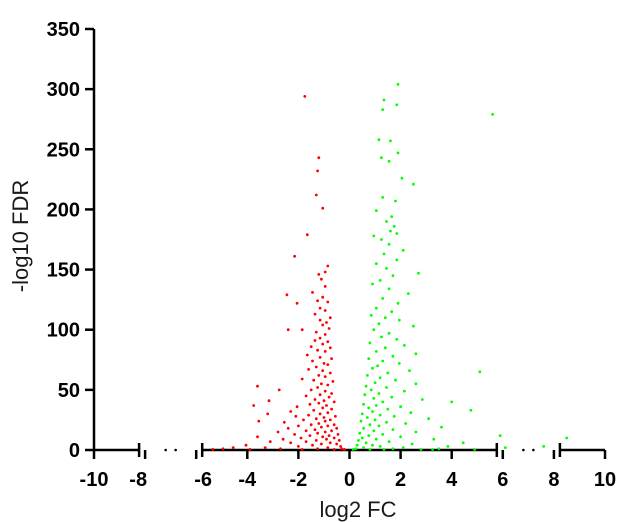 Image resolution: width=622 pixels, height=522 pixels. What do you see at coordinates (553, 480) in the screenshot?
I see `x-tick-label: 8` at bounding box center [553, 480].